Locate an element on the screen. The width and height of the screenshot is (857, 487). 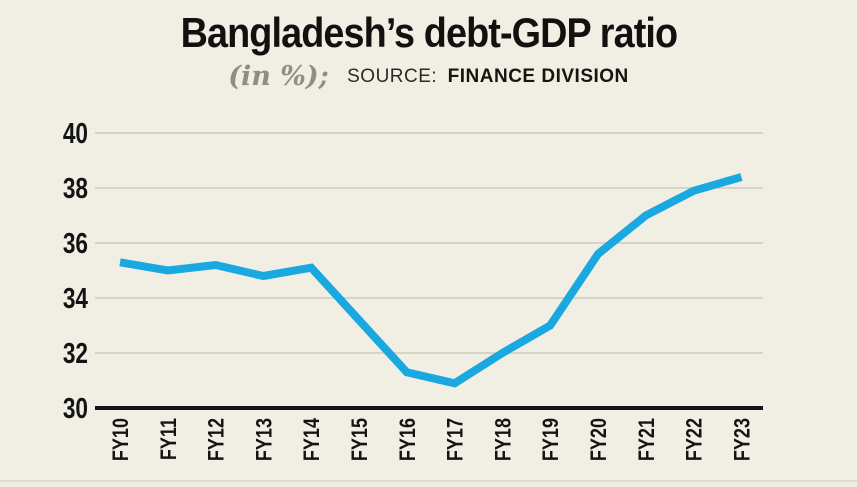
source-label: SOURCE: is located at coordinates (392, 76).